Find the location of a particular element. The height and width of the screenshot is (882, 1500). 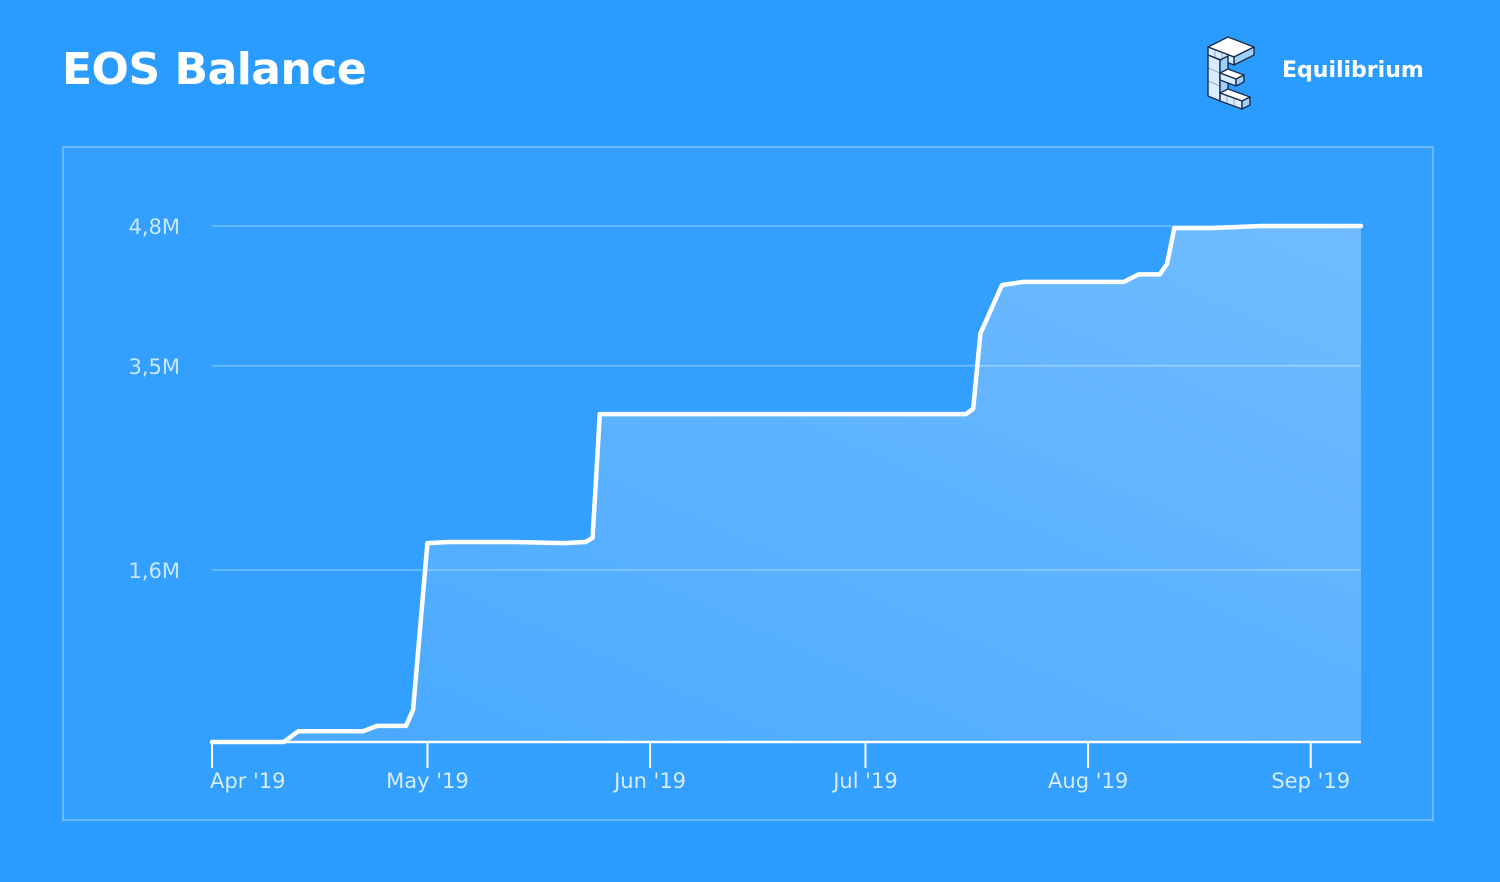

cube-letter-e-logo-icon is located at coordinates (1231, 73).